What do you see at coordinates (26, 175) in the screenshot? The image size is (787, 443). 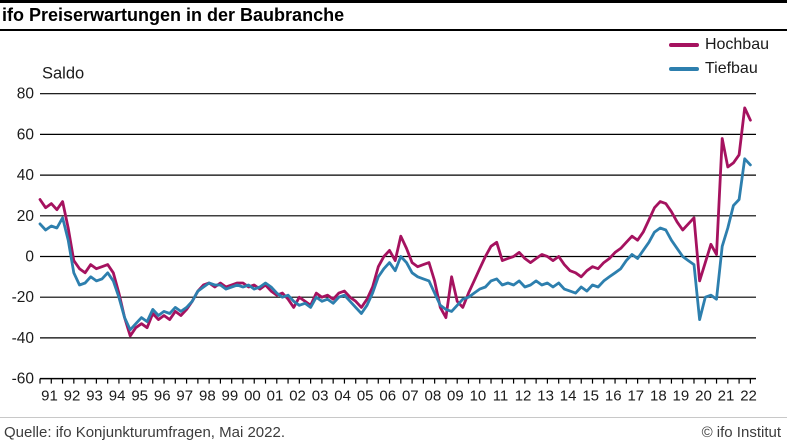 I see `y-tick-label: 40` at bounding box center [26, 175].